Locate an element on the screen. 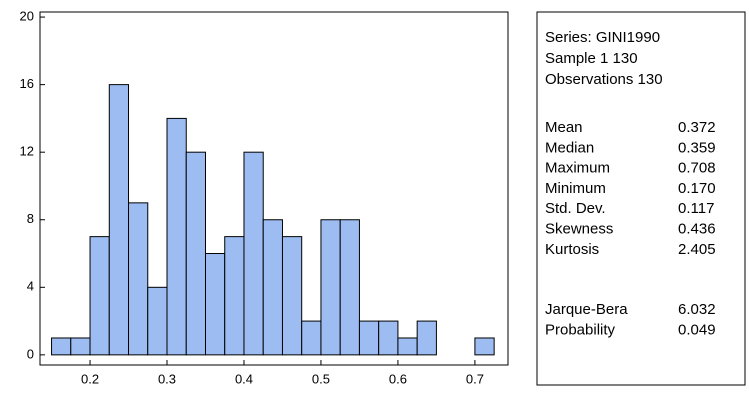 Image resolution: width=749 pixels, height=400 pixels. y-tick-label: 12 is located at coordinates (27, 151).